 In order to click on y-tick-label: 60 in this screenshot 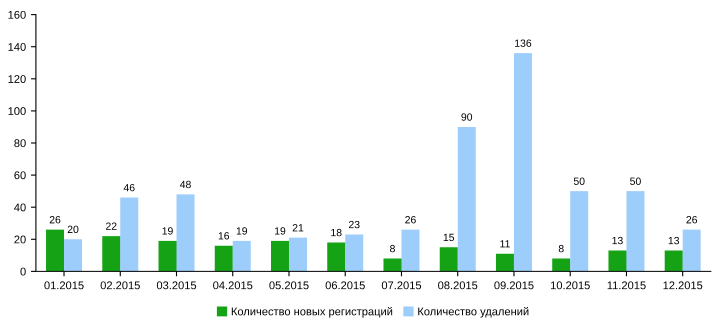, I will do `click(20, 175)`.